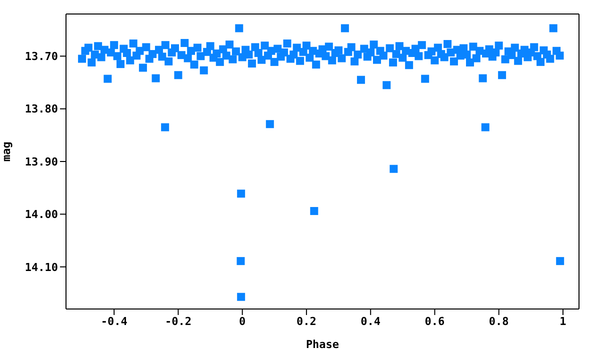  I want to click on x-tick-label: -0.4, so click(114, 321).